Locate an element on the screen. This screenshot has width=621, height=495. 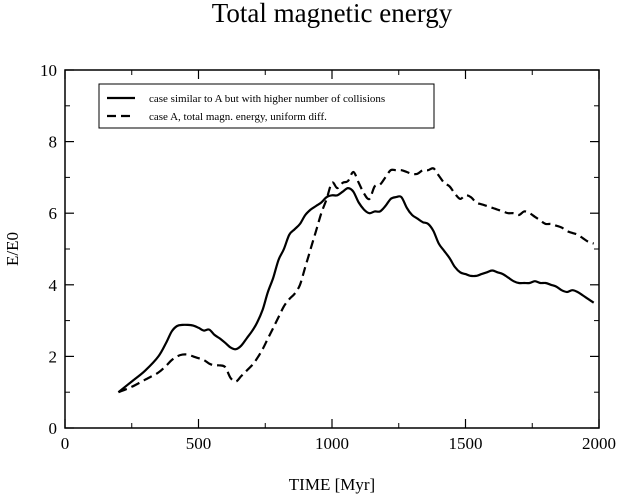
y-axis-label: E/E0 is located at coordinates (12, 249).